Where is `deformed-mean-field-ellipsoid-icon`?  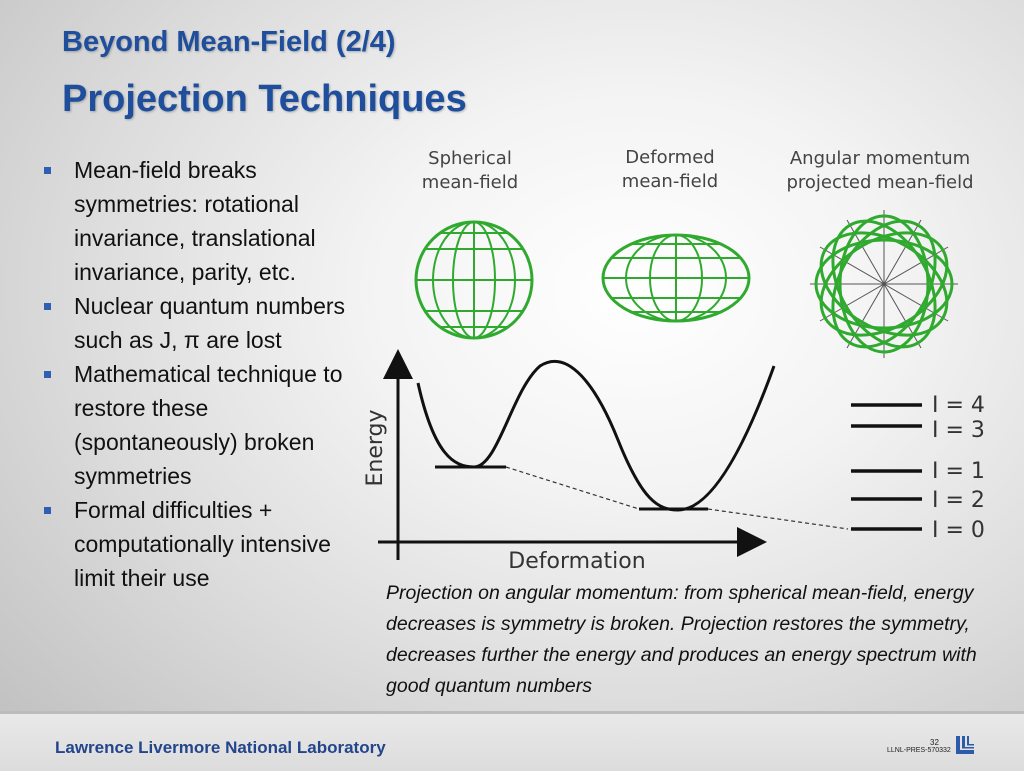 deformed-mean-field-ellipsoid-icon is located at coordinates (676, 278).